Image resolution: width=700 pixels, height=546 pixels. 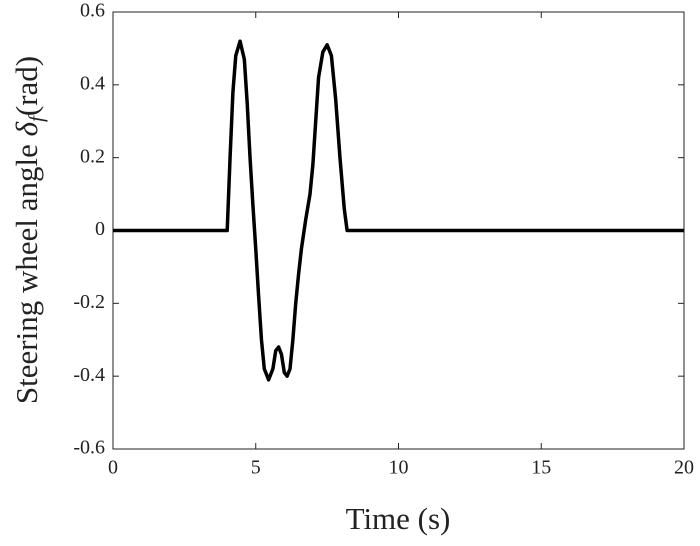 I want to click on y-tick-label: 0.4, so click(x=92, y=83).